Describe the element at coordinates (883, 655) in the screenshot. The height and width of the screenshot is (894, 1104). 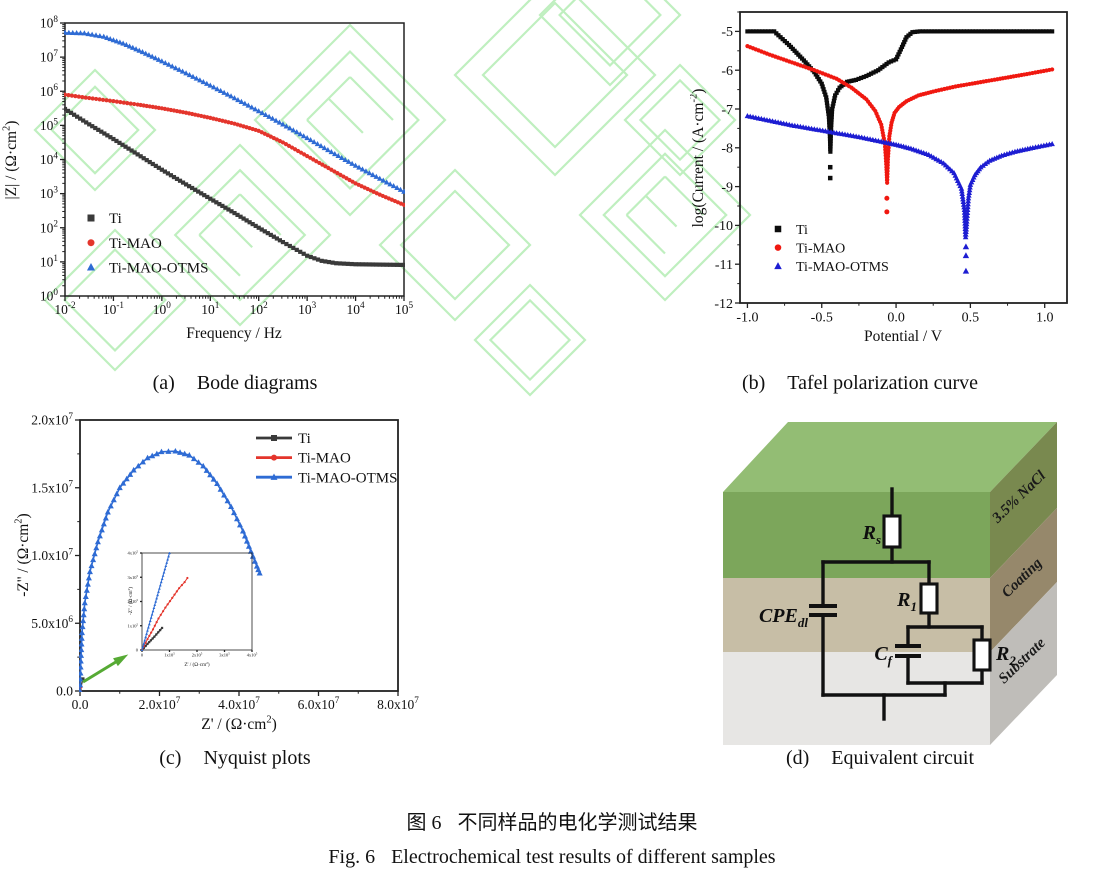
I see `element-label-Cf: Cf` at that location.